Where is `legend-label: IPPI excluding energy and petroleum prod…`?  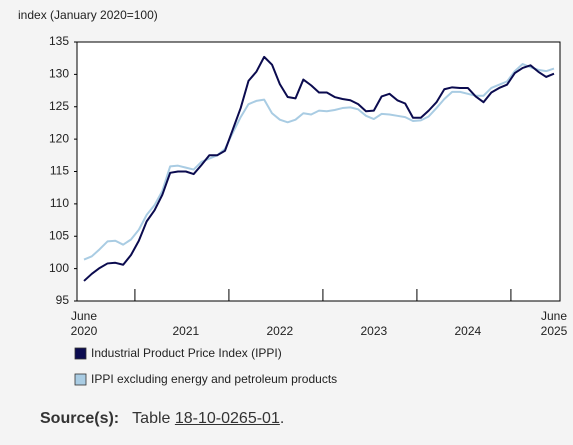 legend-label: IPPI excluding energy and petroleum prod… is located at coordinates (214, 379).